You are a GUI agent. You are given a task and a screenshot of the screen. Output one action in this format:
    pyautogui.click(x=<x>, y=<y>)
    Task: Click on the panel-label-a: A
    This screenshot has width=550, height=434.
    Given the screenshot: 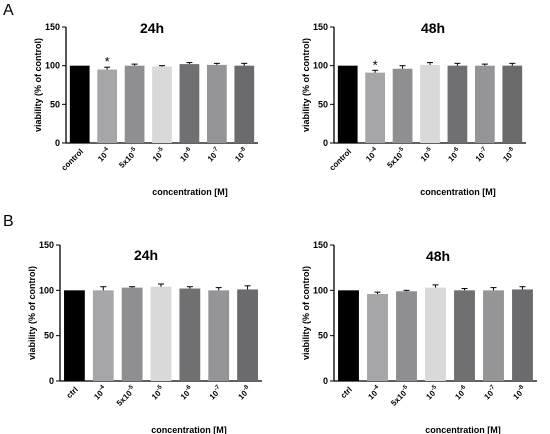 What is the action you would take?
    pyautogui.click(x=8, y=10)
    